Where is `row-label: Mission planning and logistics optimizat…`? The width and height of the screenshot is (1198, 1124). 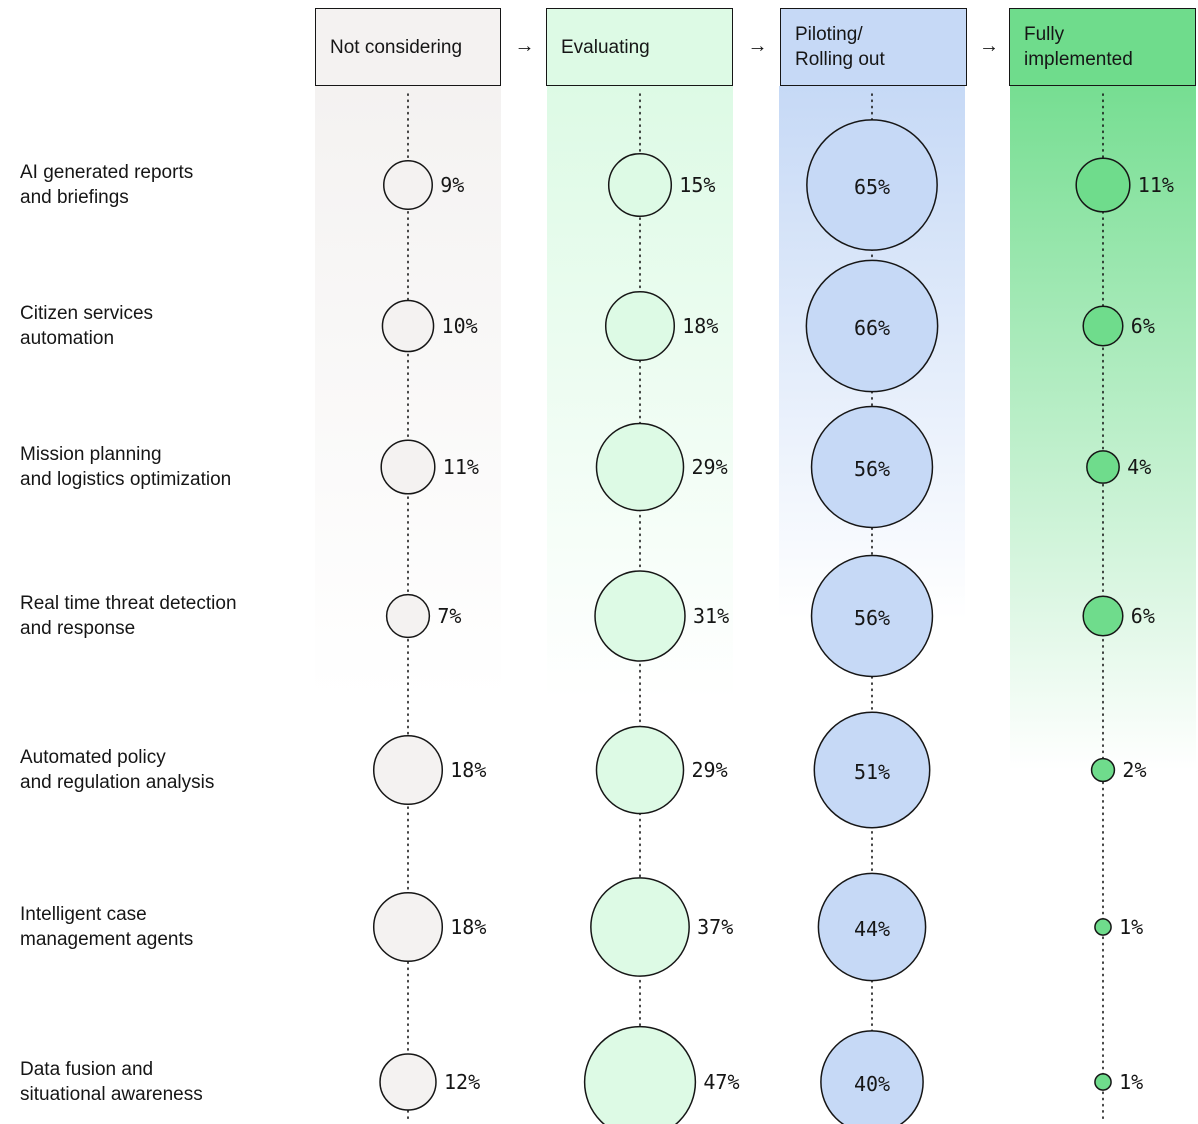 row-label: Mission planning and logistics optimizat… is located at coordinates (126, 467).